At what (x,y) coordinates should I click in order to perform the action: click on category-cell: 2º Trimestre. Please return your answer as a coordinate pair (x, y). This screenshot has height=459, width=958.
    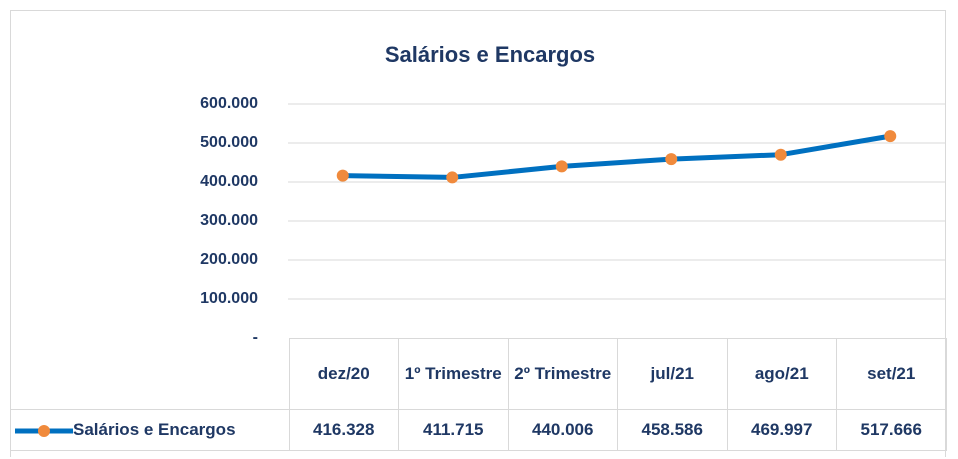
    Looking at the image, I should click on (562, 374).